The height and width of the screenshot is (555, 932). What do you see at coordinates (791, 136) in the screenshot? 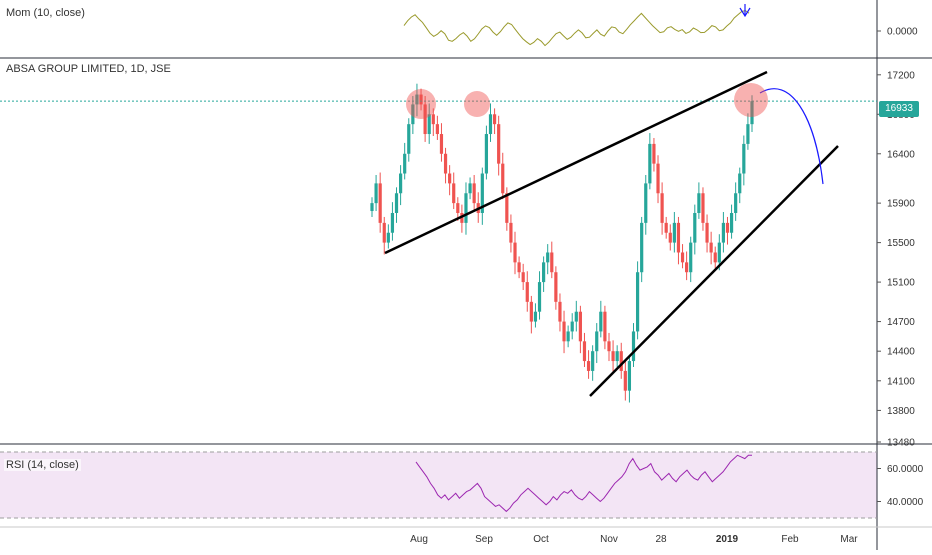
I see `projection-curve` at bounding box center [791, 136].